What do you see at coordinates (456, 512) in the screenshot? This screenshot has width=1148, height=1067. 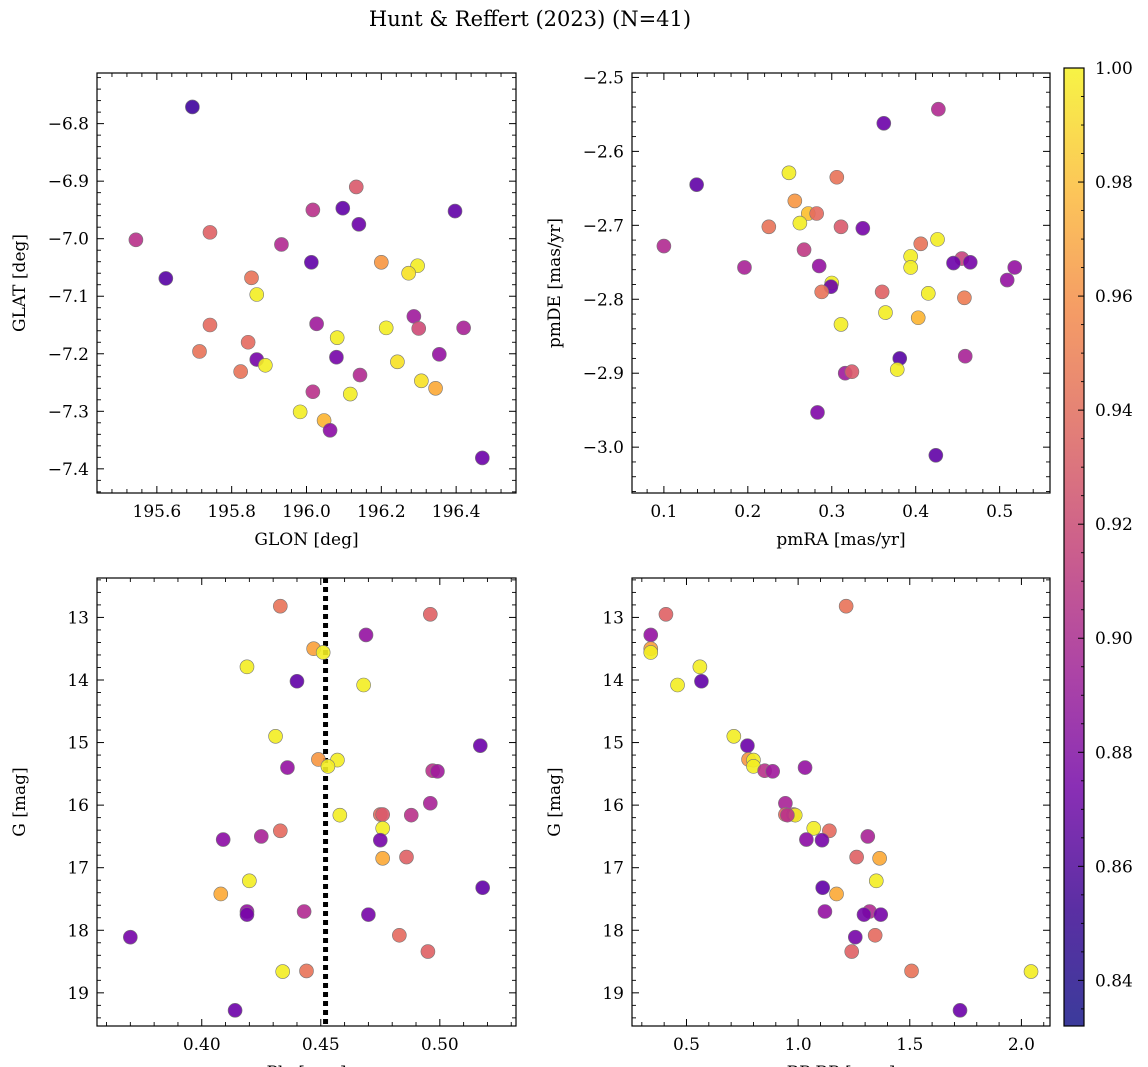 I see `x-tick-label: 196.4` at bounding box center [456, 512].